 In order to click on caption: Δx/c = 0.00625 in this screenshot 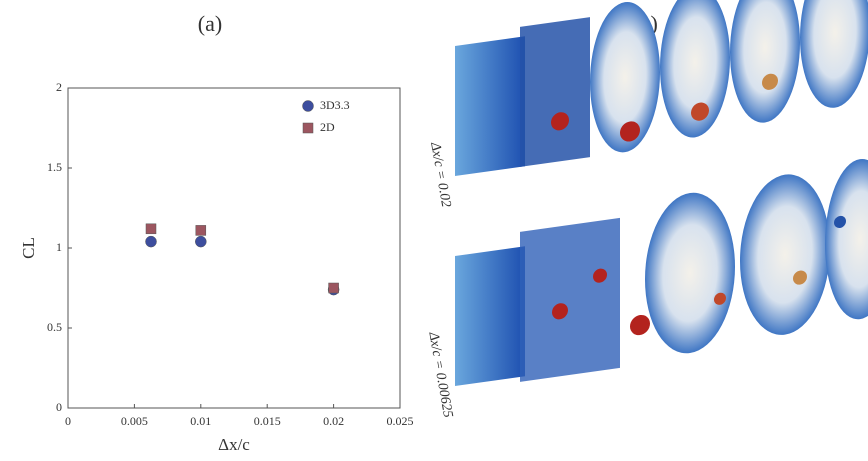, I will do `click(440, 374)`.